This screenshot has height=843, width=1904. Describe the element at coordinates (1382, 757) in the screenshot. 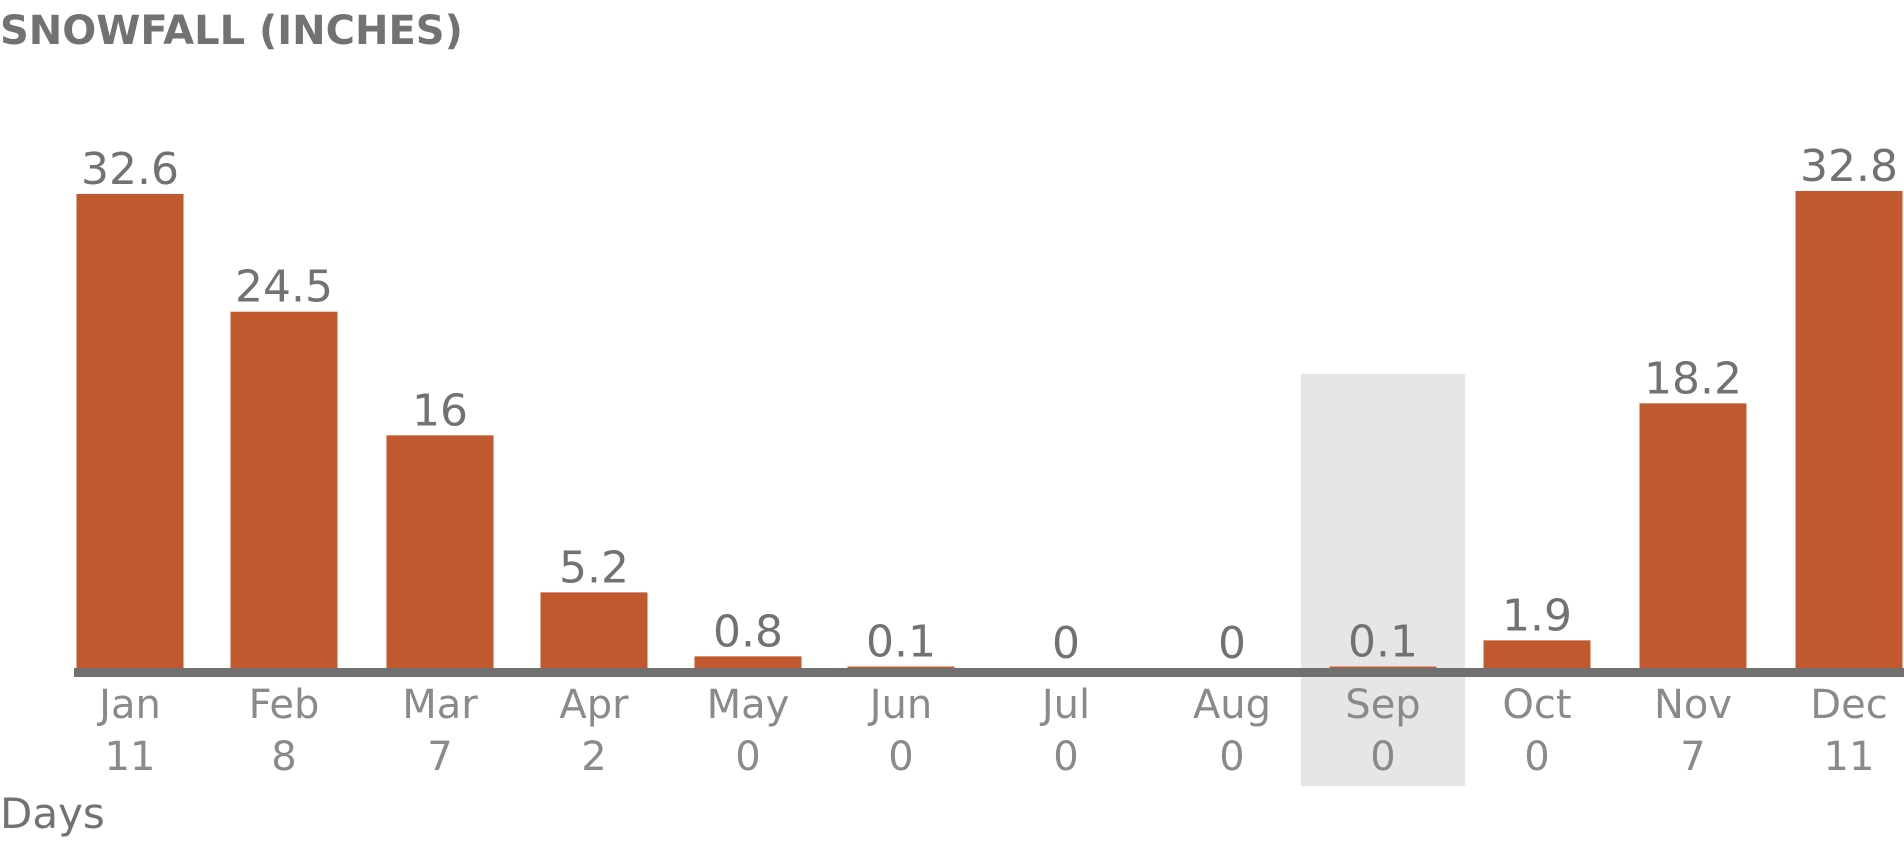

I see `days-label-sep: 0` at that location.